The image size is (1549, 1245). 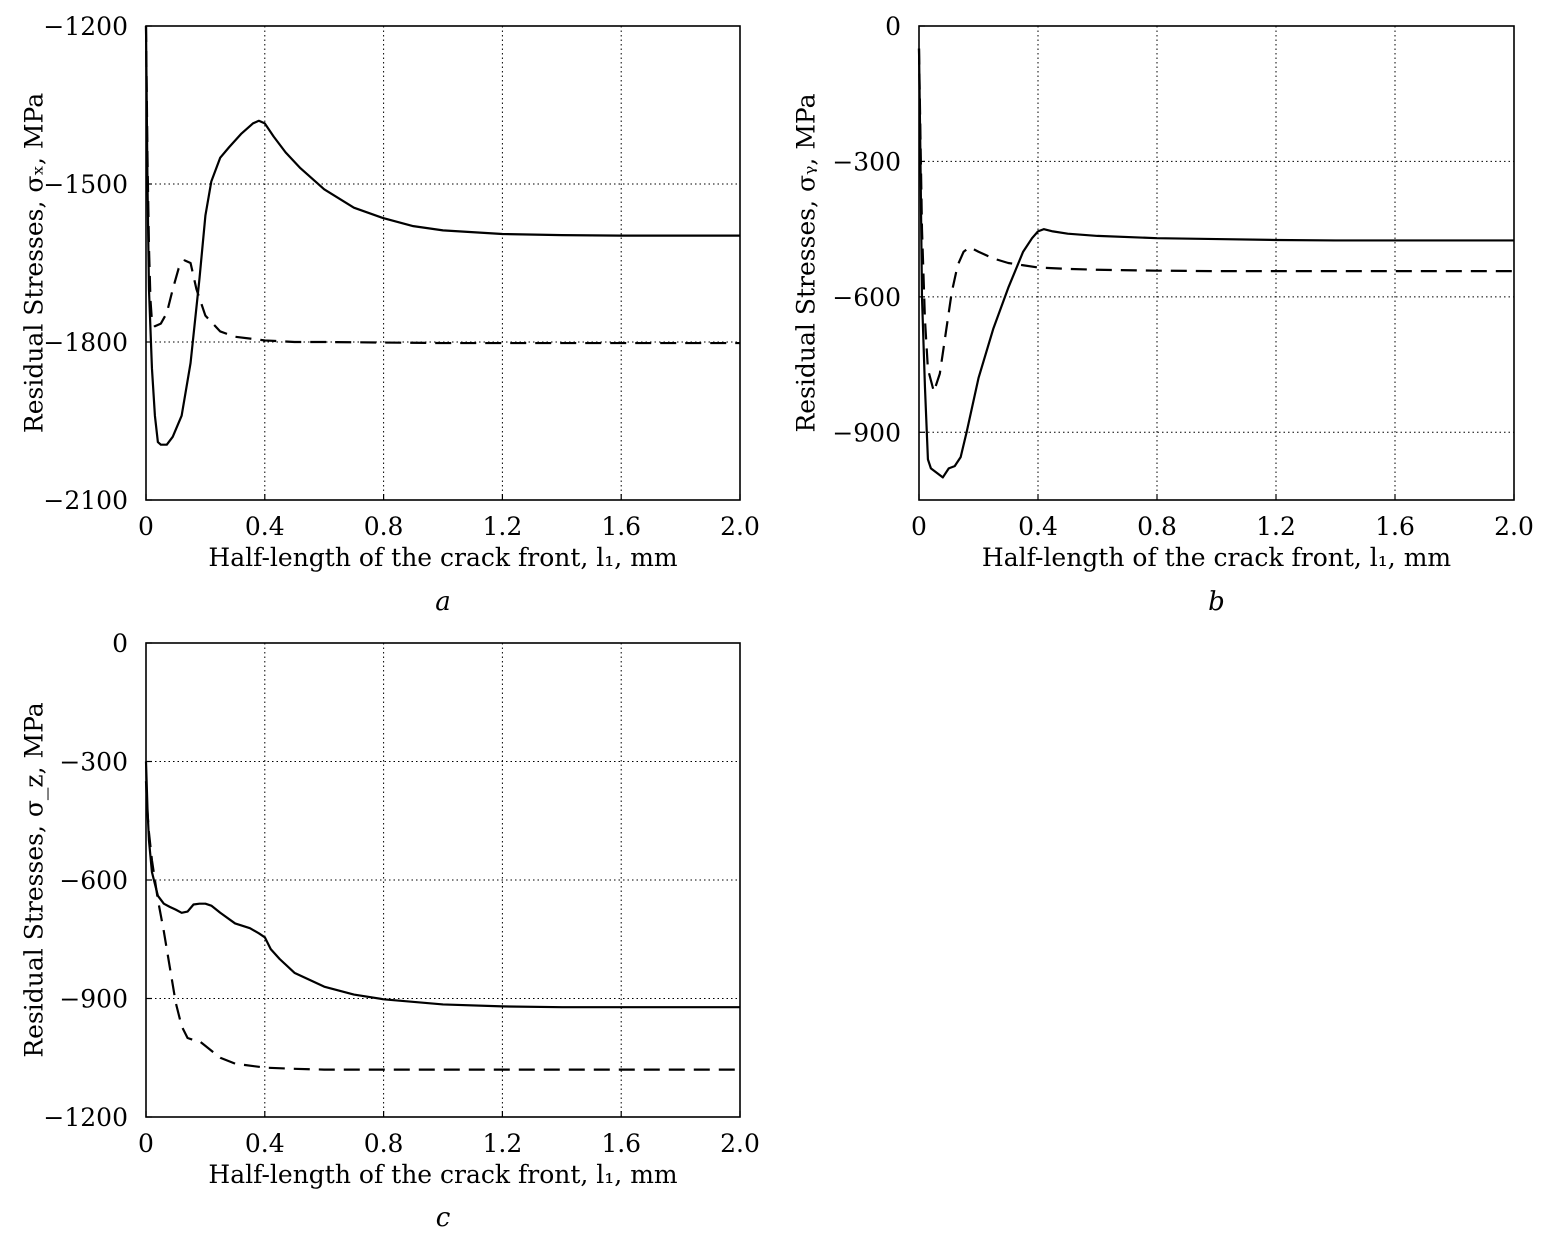 What do you see at coordinates (806, 262) in the screenshot?
I see `y-axis-title: Residual Stresses, σᵧ, MPa` at bounding box center [806, 262].